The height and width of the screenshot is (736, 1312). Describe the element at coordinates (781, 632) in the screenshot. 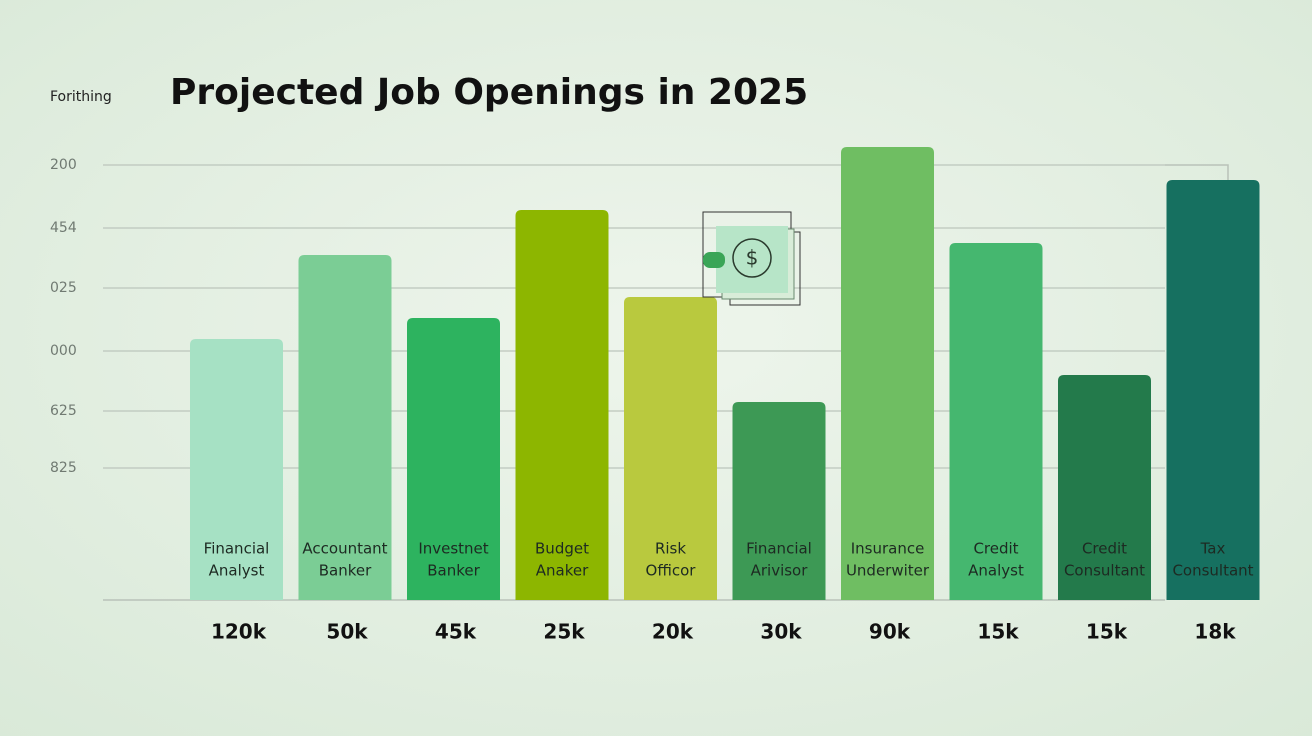

I see `openings-label: 30k` at that location.